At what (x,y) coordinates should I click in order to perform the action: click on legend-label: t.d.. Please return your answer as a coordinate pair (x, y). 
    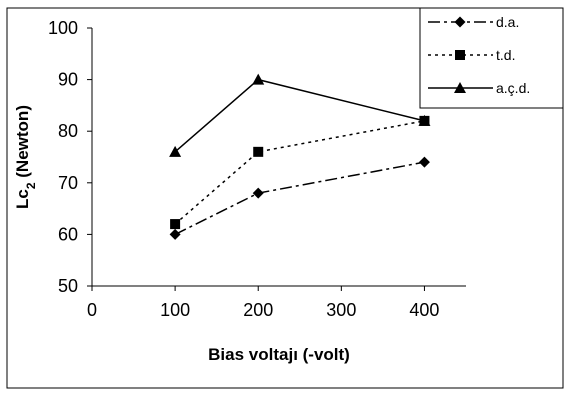
    Looking at the image, I should click on (505, 55).